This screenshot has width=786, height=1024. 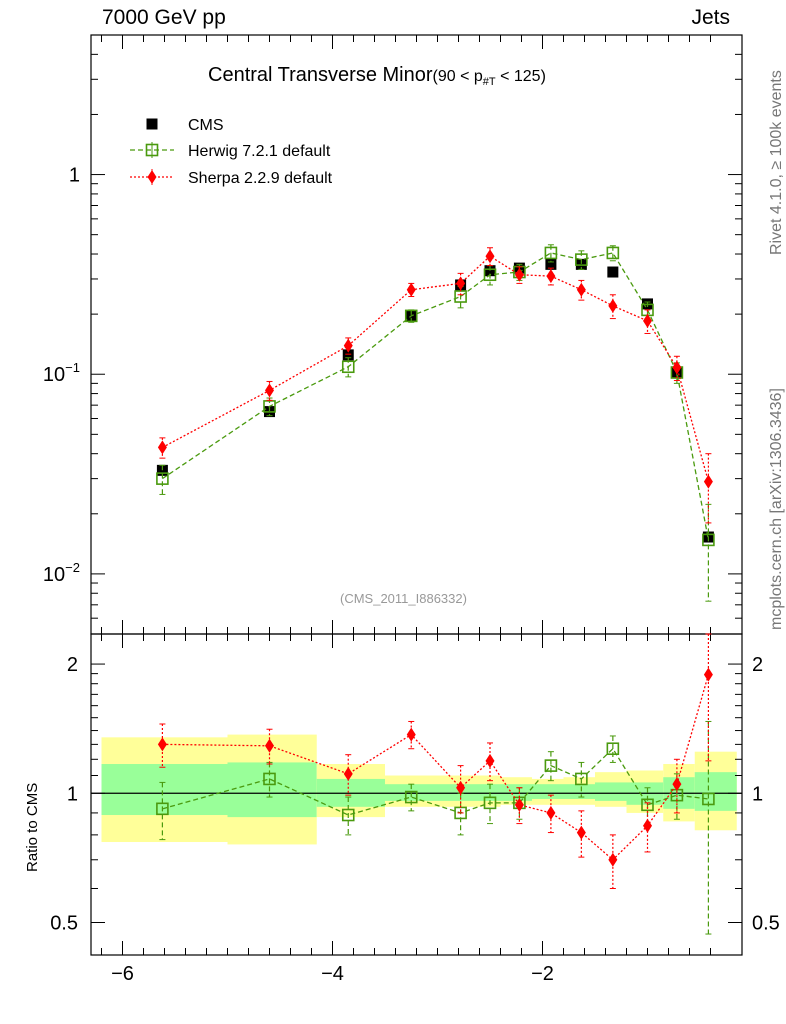 What do you see at coordinates (776, 509) in the screenshot?
I see `mcplots-reference-label: mcplots.cern.ch [arXiv:1306.3436]` at bounding box center [776, 509].